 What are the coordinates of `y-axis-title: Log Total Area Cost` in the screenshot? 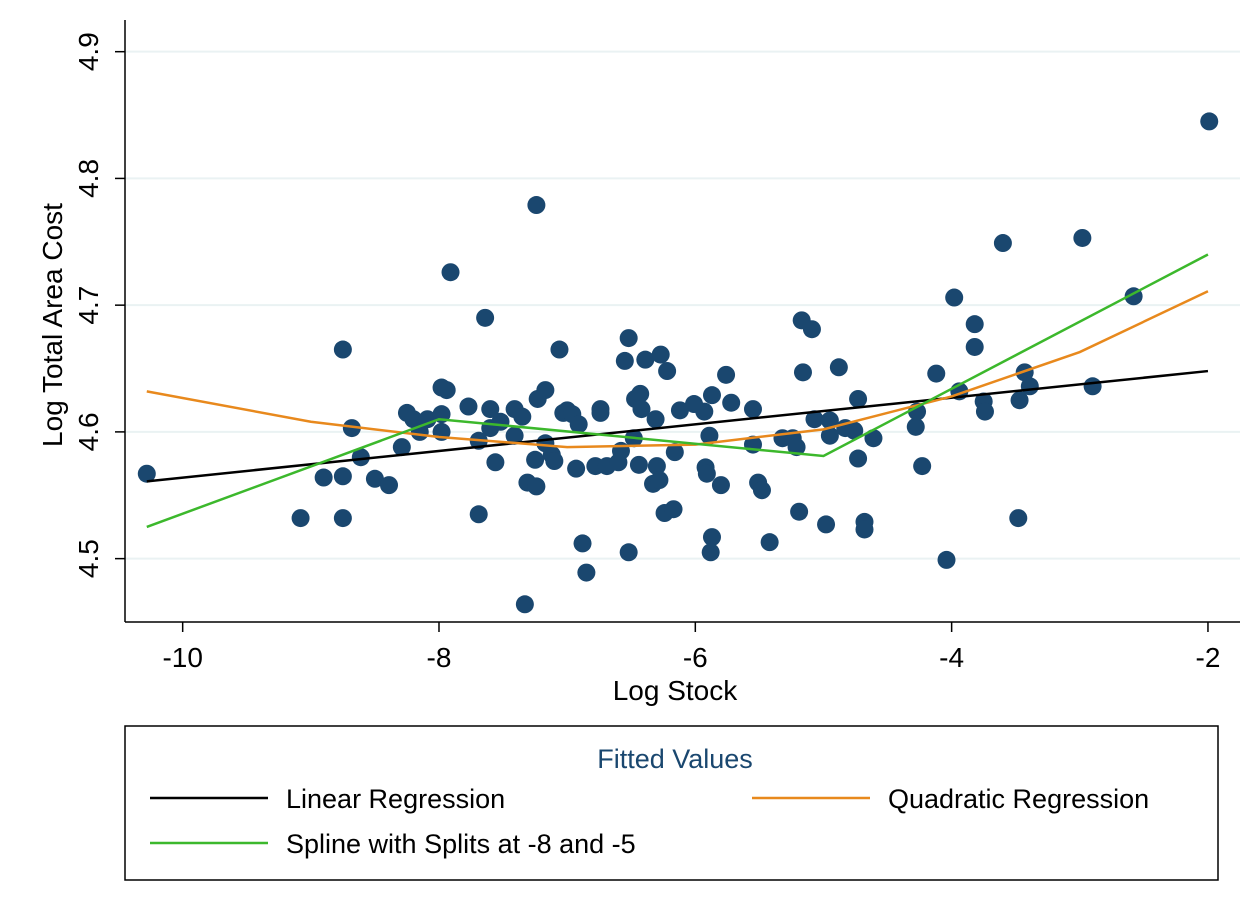 It's located at (52, 325).